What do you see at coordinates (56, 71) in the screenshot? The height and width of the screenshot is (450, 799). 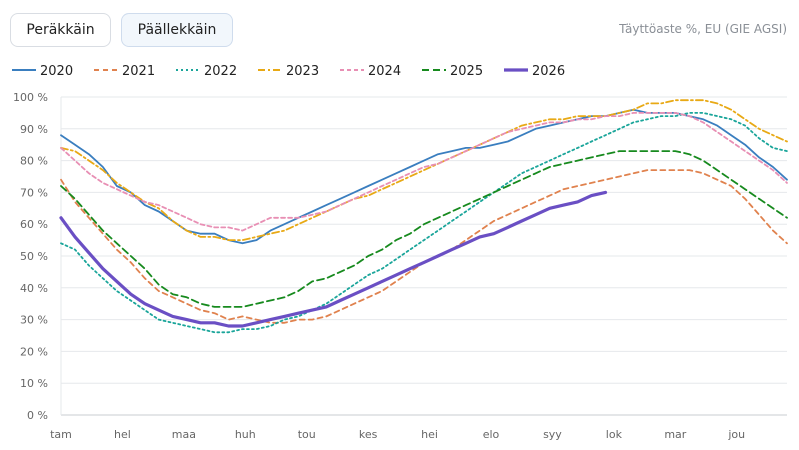 I see `legend-label: 2020` at bounding box center [56, 71].